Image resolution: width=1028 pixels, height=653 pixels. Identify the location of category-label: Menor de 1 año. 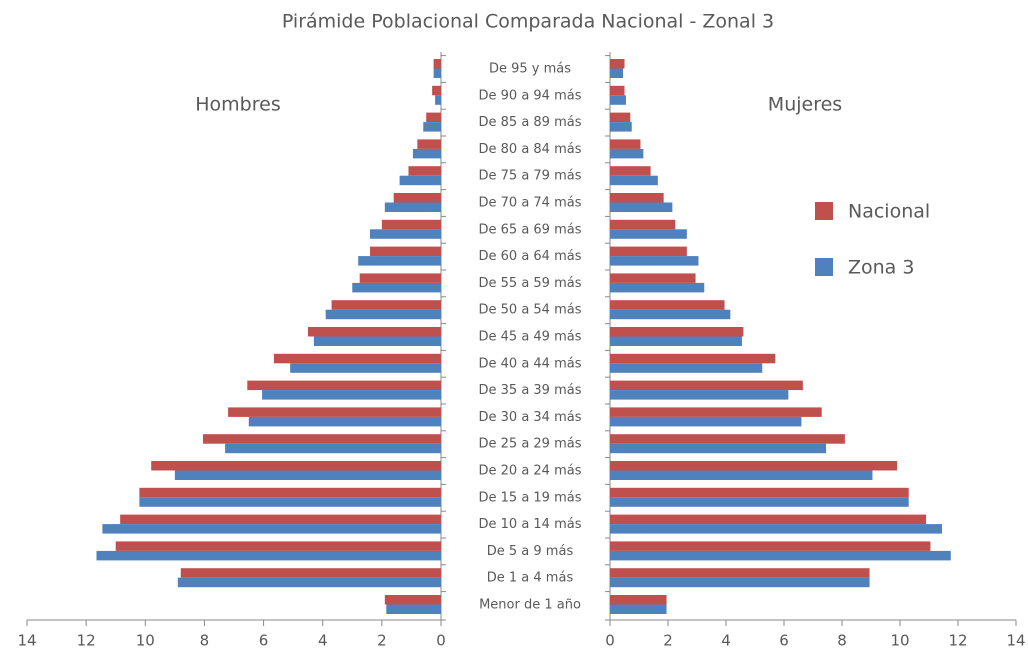
(530, 605).